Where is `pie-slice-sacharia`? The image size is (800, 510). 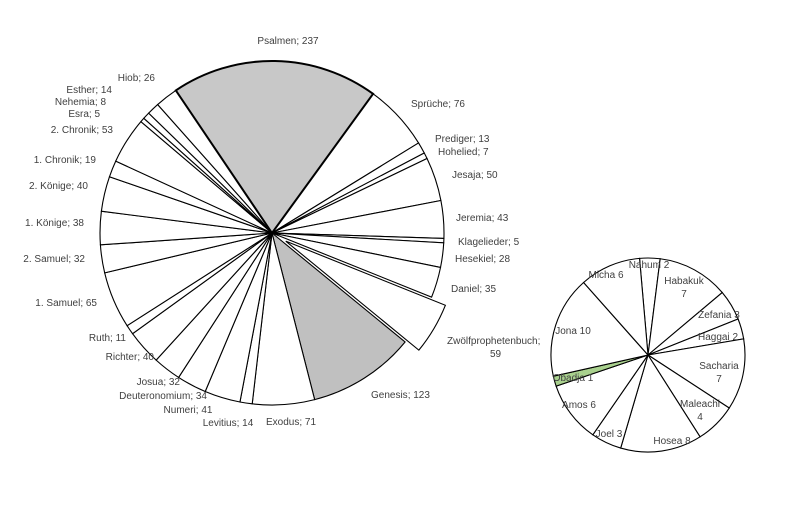
pie-slice-sacharia is located at coordinates (696, 373).